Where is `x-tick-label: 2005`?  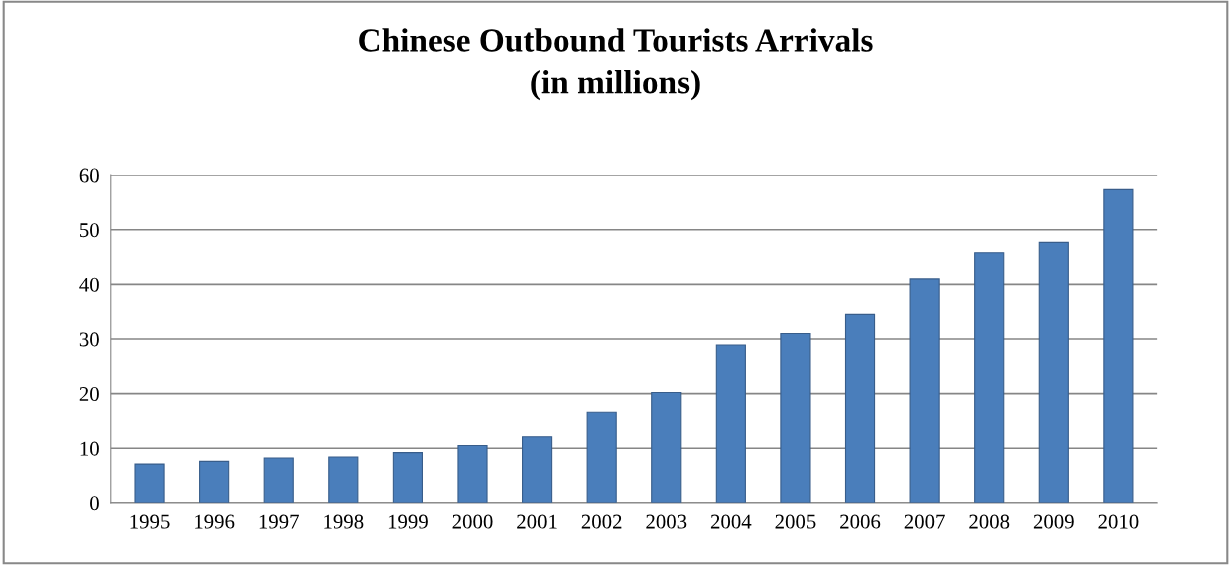
x-tick-label: 2005 is located at coordinates (795, 521).